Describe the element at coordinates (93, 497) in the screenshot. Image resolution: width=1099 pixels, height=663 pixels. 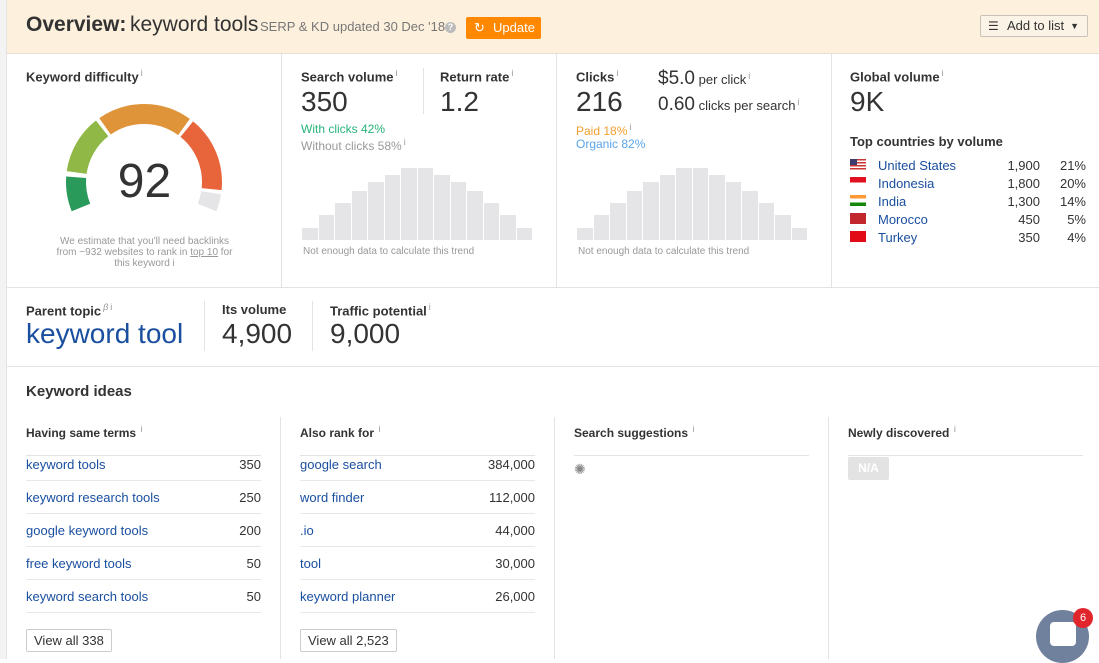
I see `keyword-link: keyword research tools` at that location.